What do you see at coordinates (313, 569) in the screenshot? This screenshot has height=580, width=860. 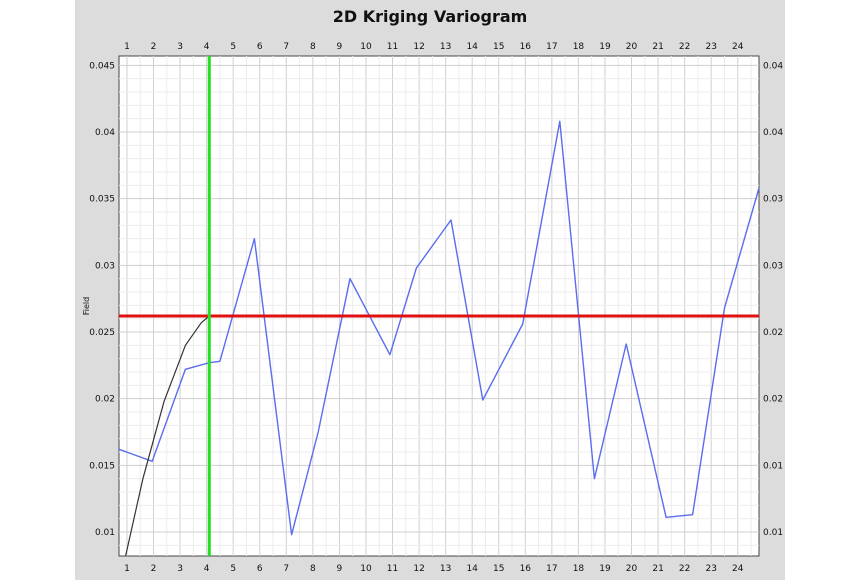 I see `x-tick-label-bottom: 8` at bounding box center [313, 569].